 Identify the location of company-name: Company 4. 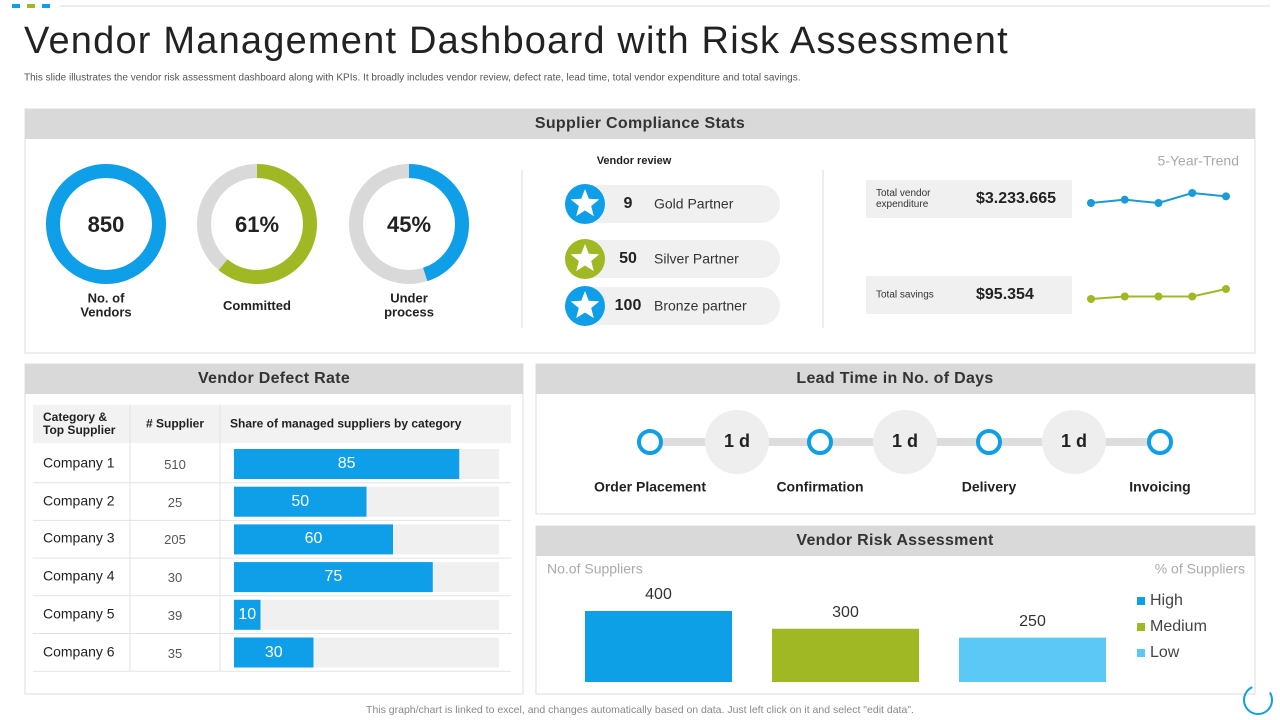
(79, 575).